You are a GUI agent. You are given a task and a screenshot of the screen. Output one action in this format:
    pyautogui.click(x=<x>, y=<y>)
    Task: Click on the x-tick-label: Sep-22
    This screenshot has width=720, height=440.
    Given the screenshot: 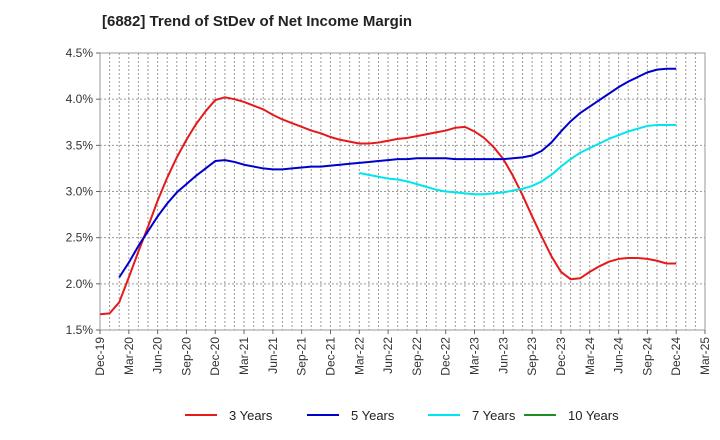 What is the action you would take?
    pyautogui.click(x=417, y=356)
    